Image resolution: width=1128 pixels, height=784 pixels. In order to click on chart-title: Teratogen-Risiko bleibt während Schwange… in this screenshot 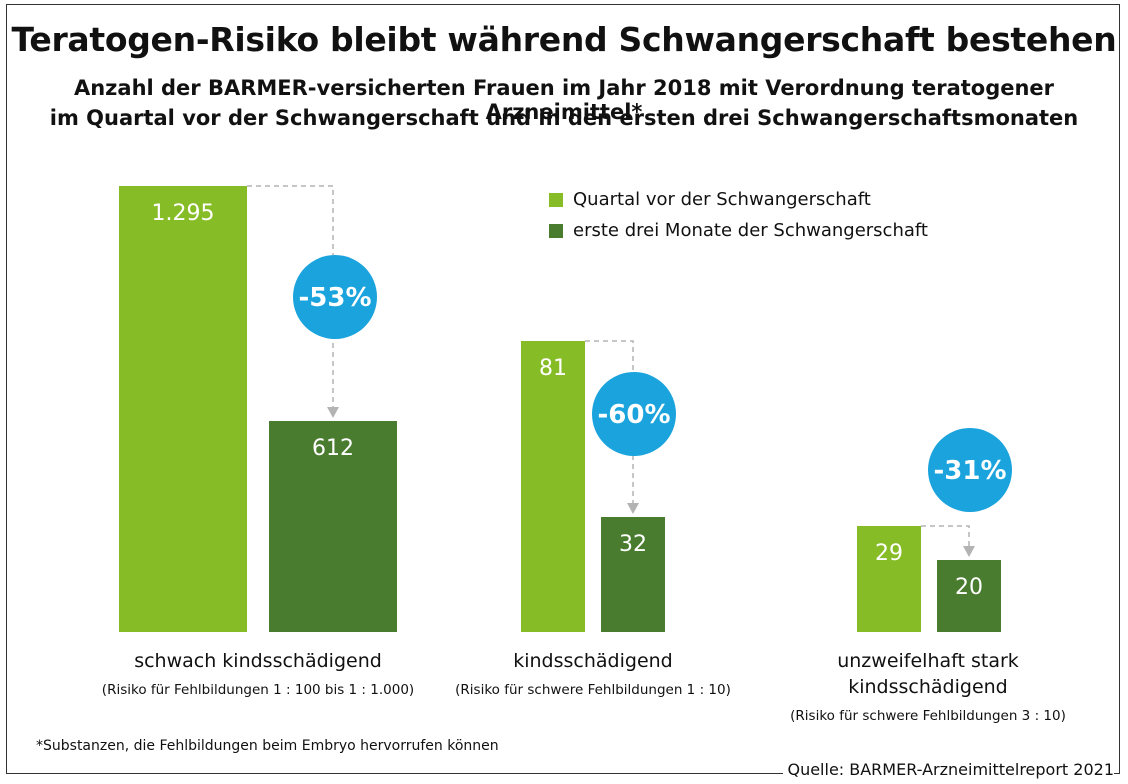, I will do `click(564, 39)`.